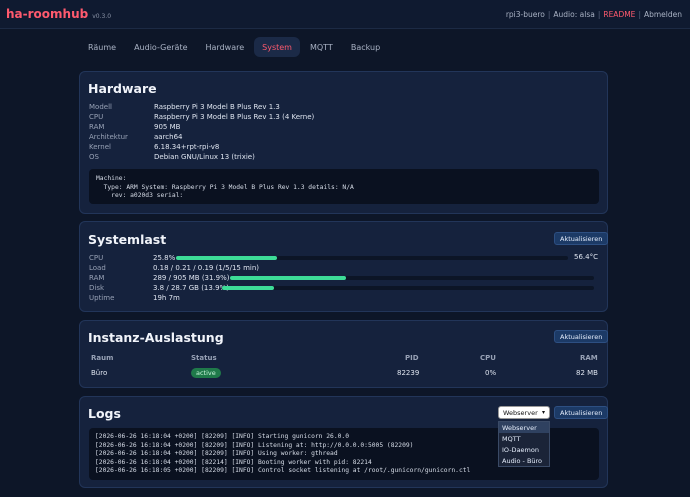 The height and width of the screenshot is (497, 690). Describe the element at coordinates (589, 358) in the screenshot. I see `col-header-ram: RAM` at that location.